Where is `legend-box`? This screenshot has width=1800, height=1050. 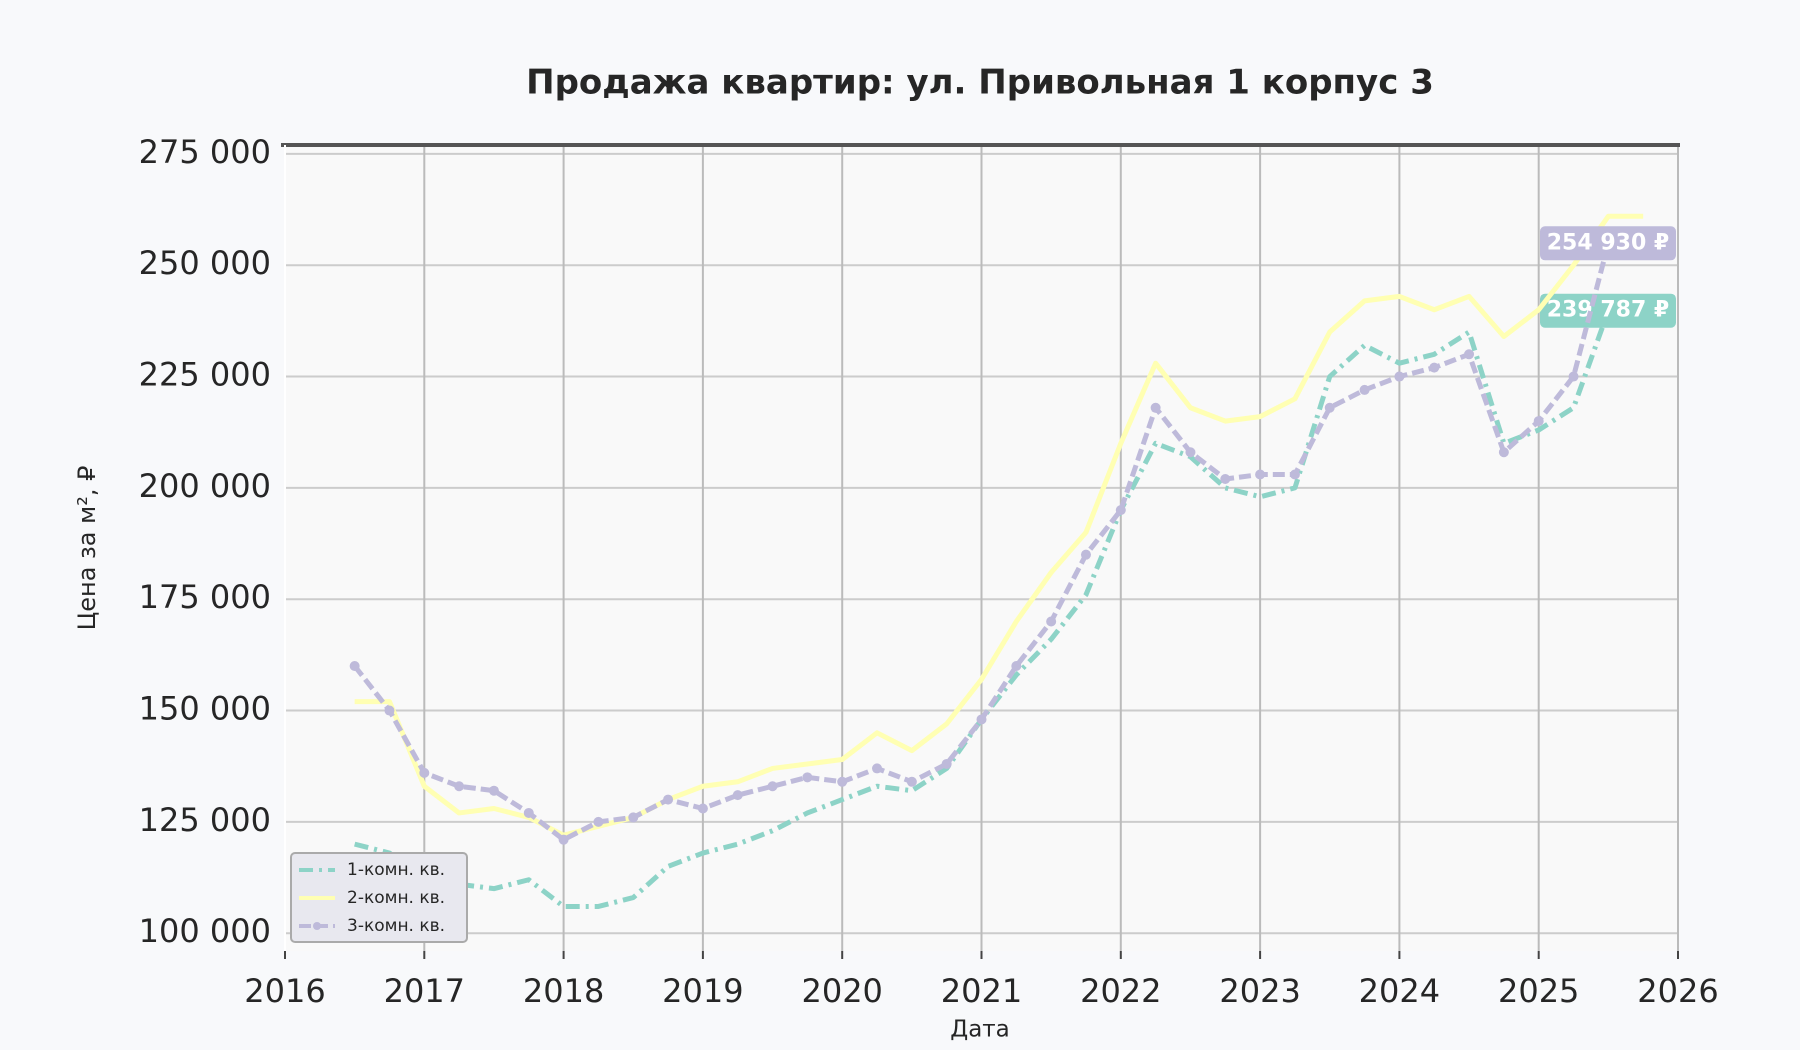
legend-box is located at coordinates (379, 897).